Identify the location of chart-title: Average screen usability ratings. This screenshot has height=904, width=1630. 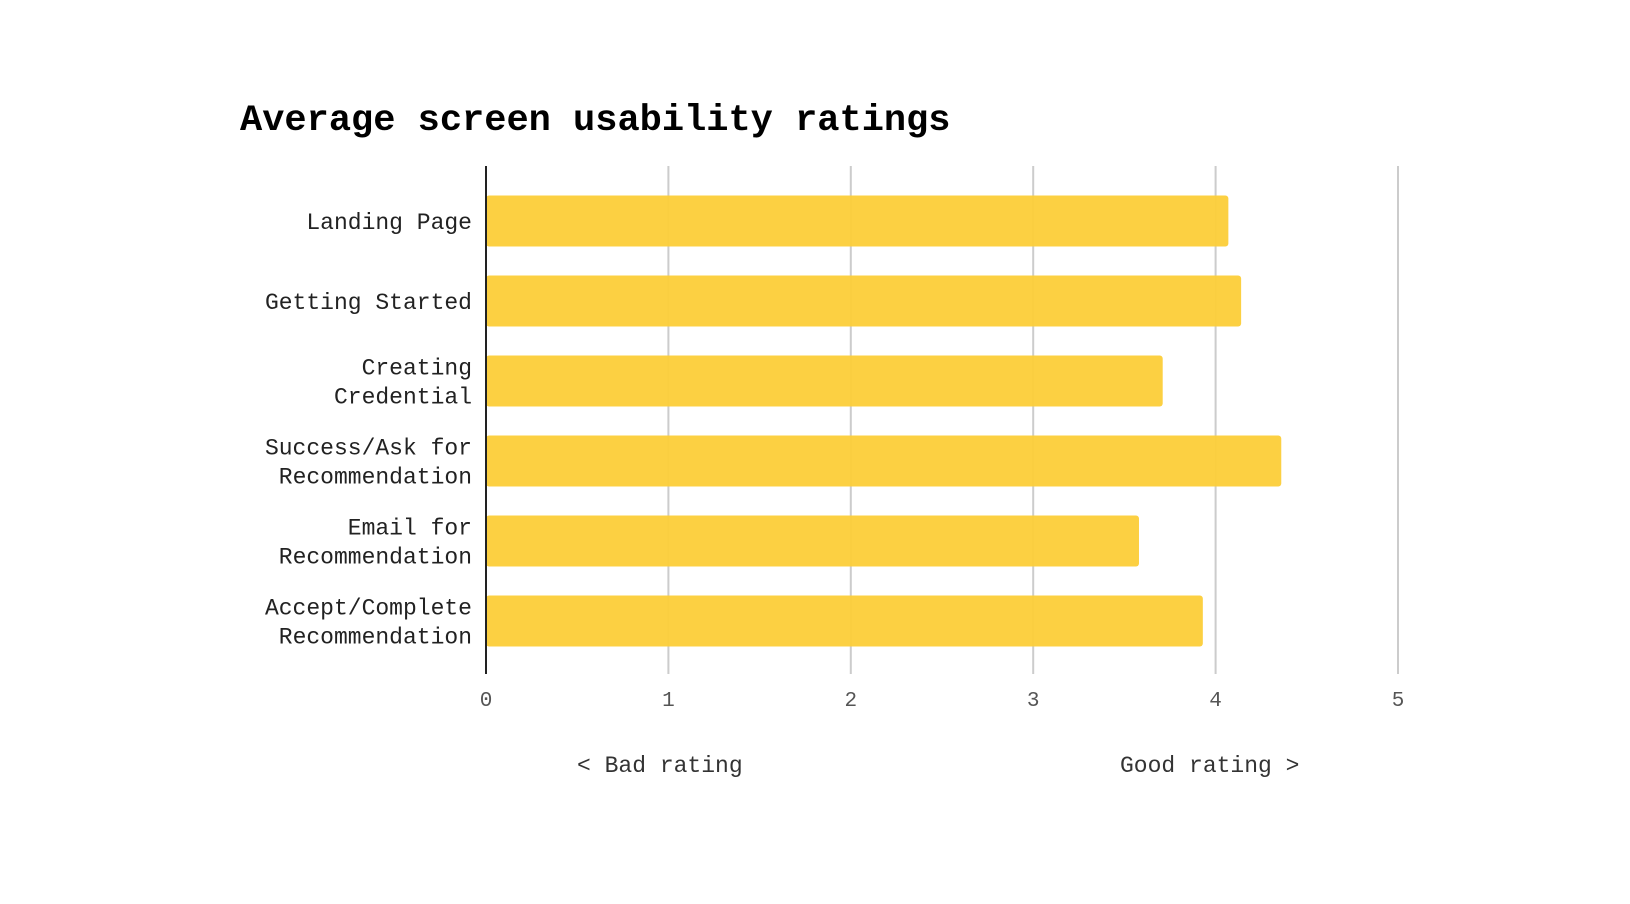
(595, 121).